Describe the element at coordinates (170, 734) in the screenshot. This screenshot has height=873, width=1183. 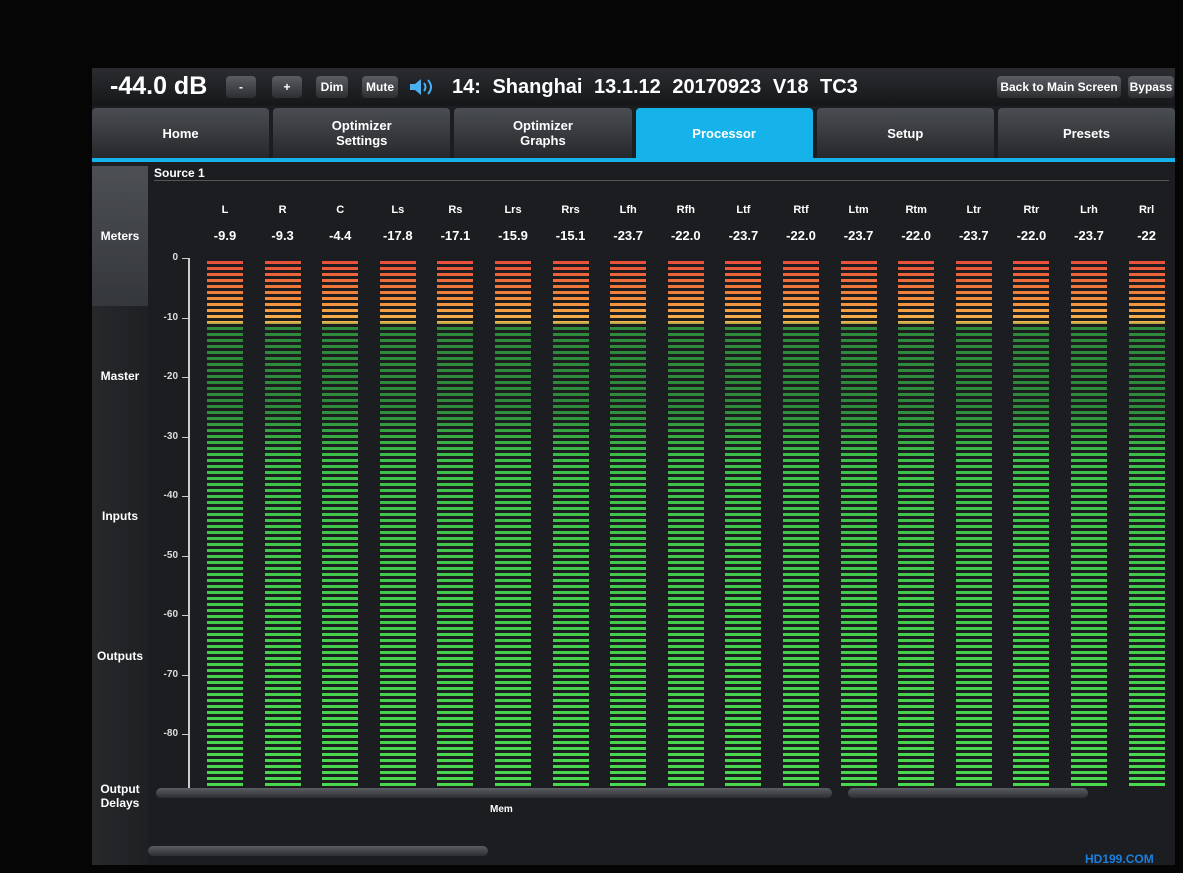
I see `scale-label: -80` at that location.